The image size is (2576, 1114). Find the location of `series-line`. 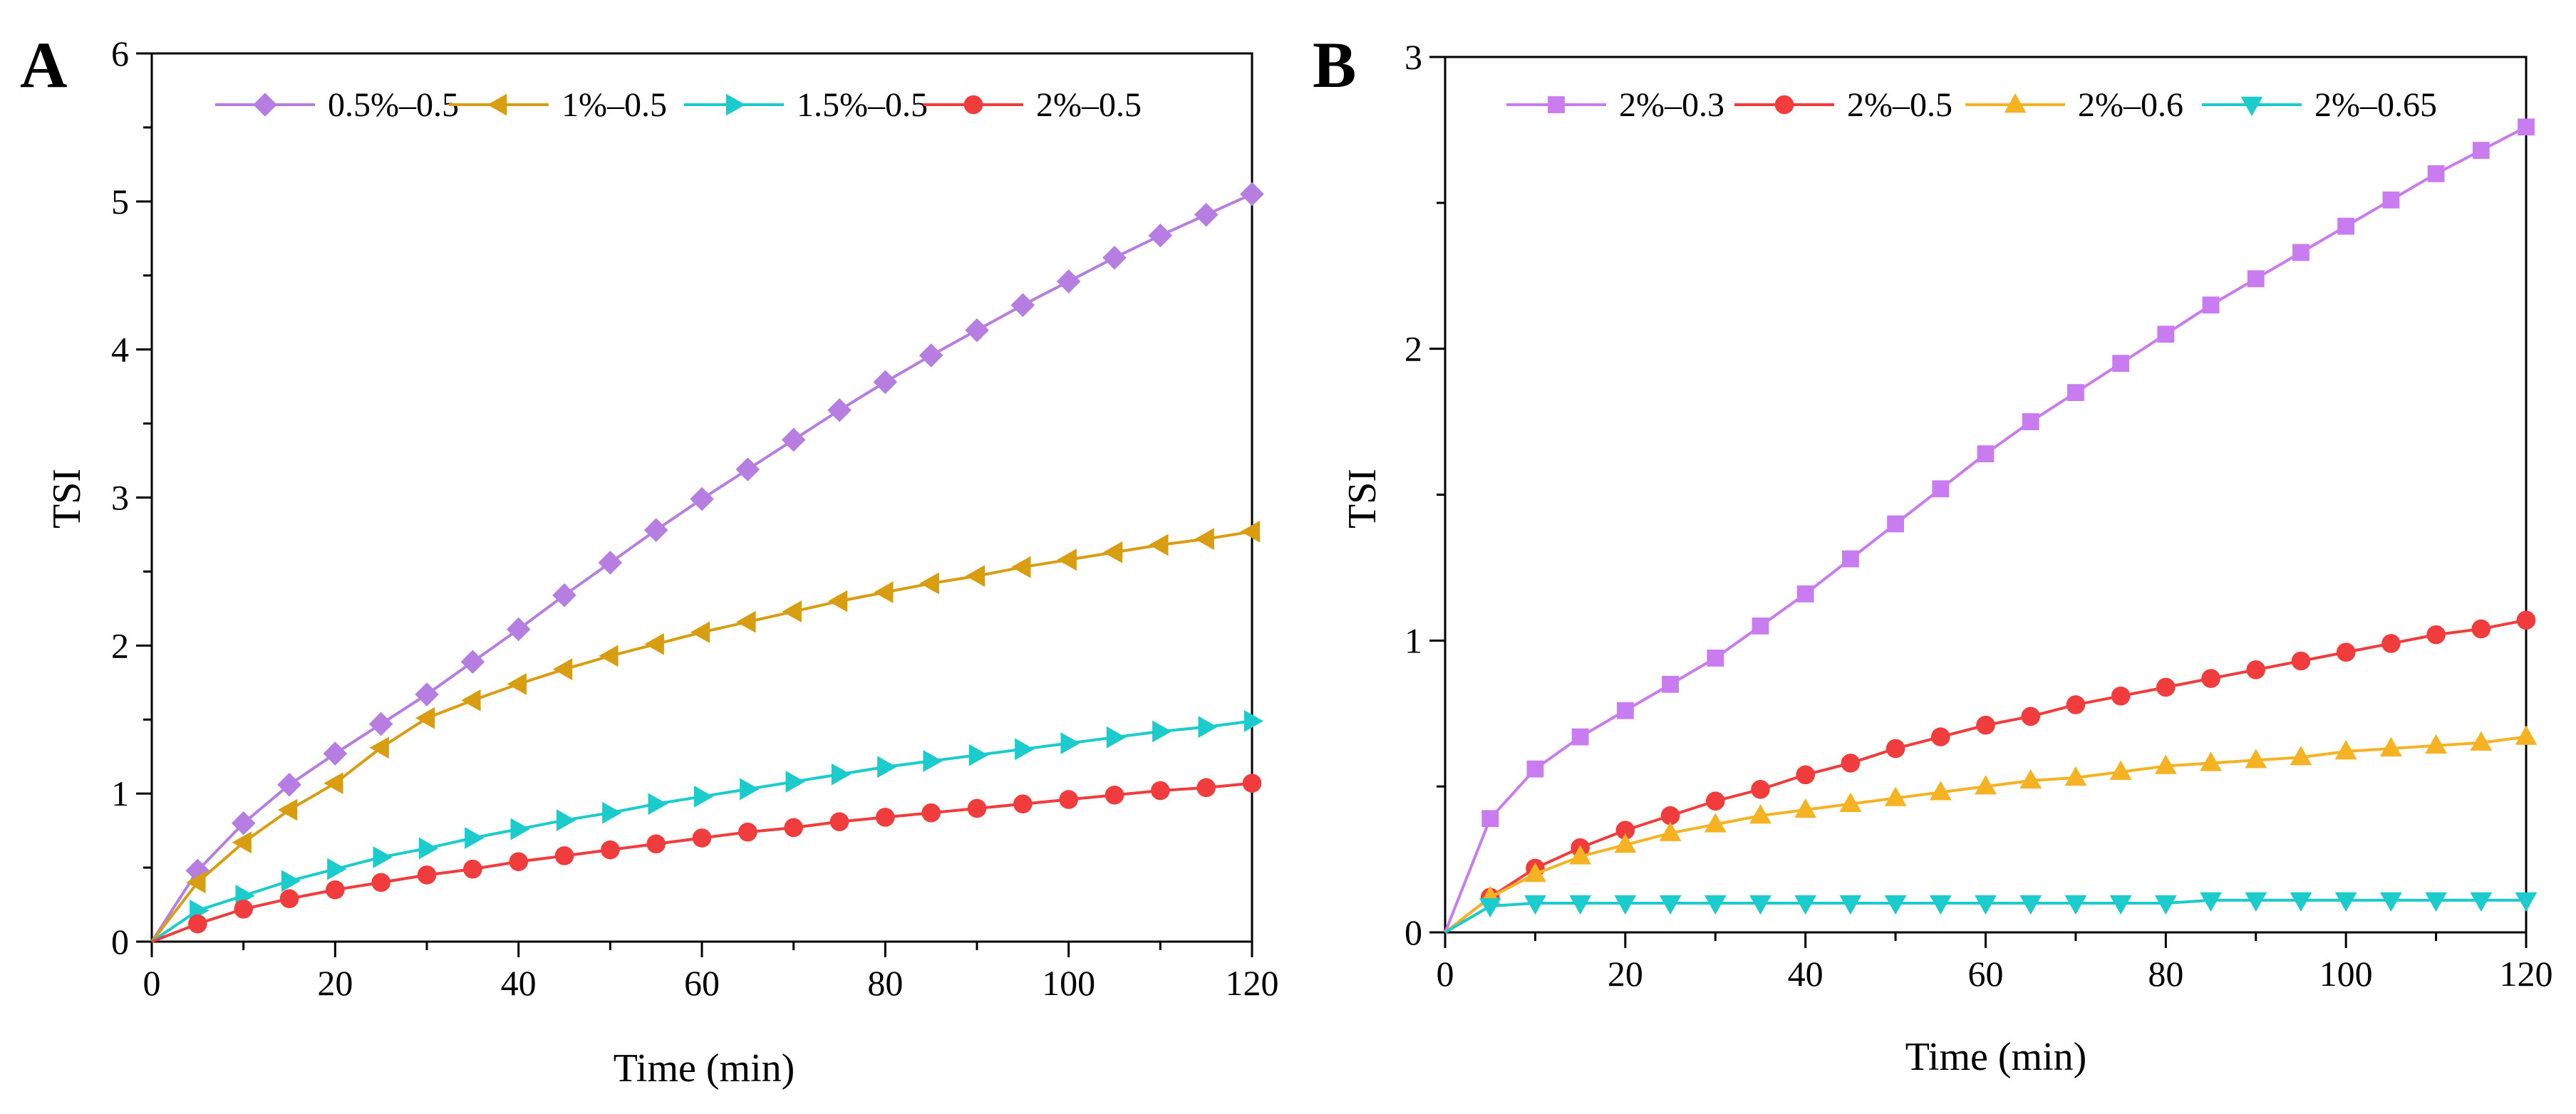

series-line is located at coordinates (702, 862).